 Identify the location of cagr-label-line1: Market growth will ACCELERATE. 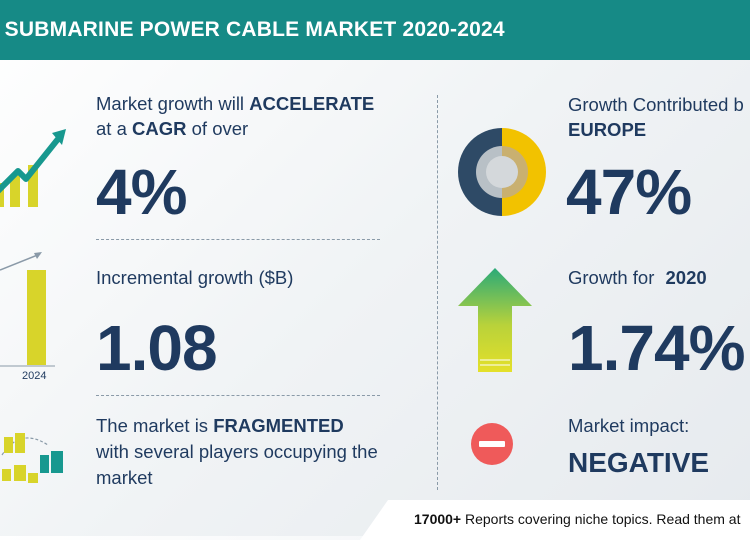
(235, 103).